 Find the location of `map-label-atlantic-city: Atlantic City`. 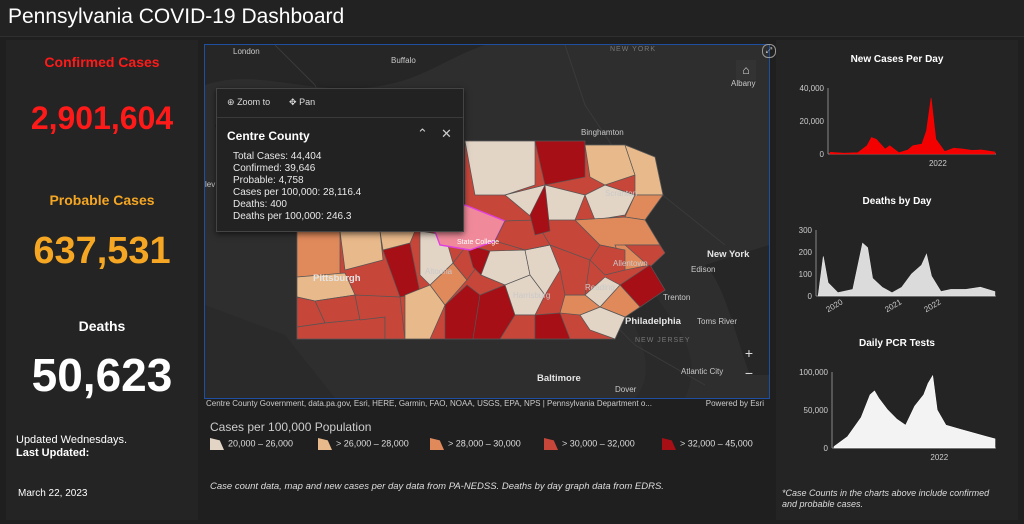

map-label-atlantic-city: Atlantic City is located at coordinates (702, 371).